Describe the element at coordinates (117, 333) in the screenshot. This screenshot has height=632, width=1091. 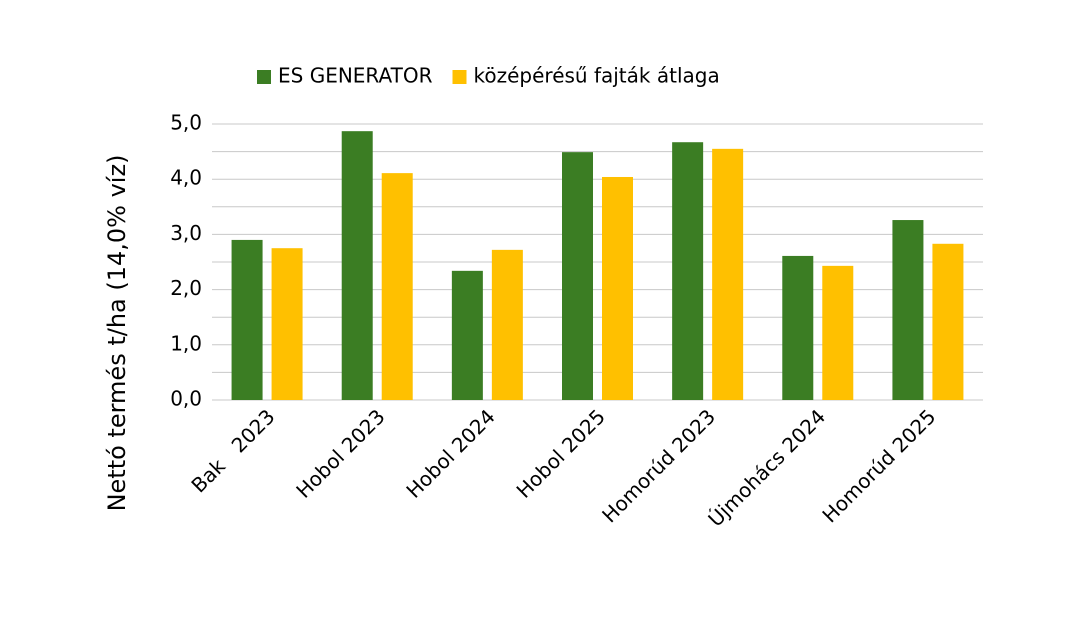
I see `y-axis-label: Nettó termés t/ha (14,0% víz)` at that location.